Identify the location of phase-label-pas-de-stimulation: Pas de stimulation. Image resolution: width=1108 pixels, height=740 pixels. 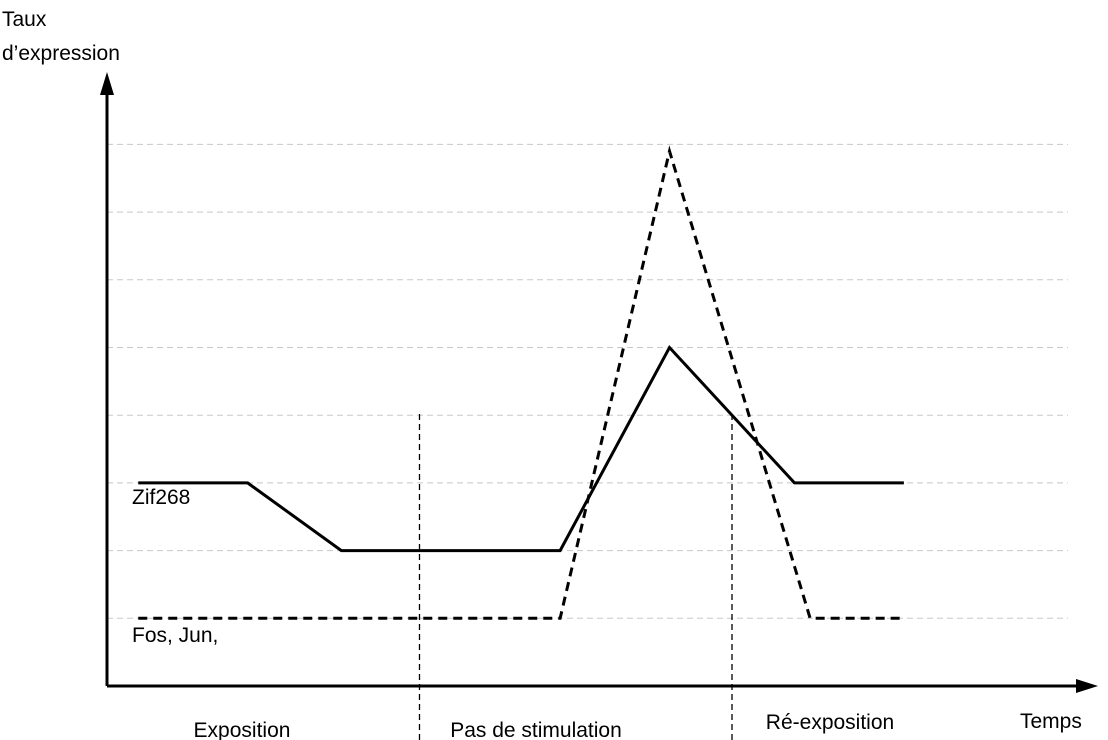
(536, 729).